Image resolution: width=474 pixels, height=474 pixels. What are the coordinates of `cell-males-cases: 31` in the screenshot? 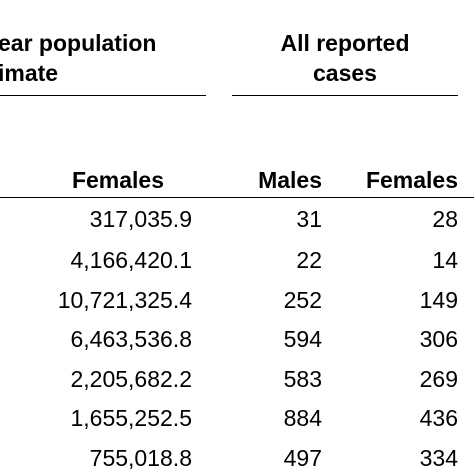 It's located at (309, 219).